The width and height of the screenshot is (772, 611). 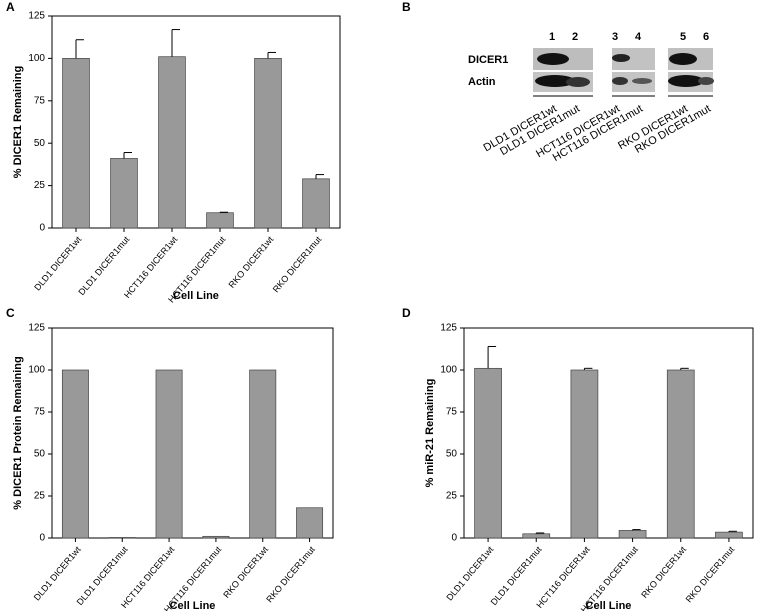 What do you see at coordinates (406, 313) in the screenshot?
I see `panel-label: D` at bounding box center [406, 313].